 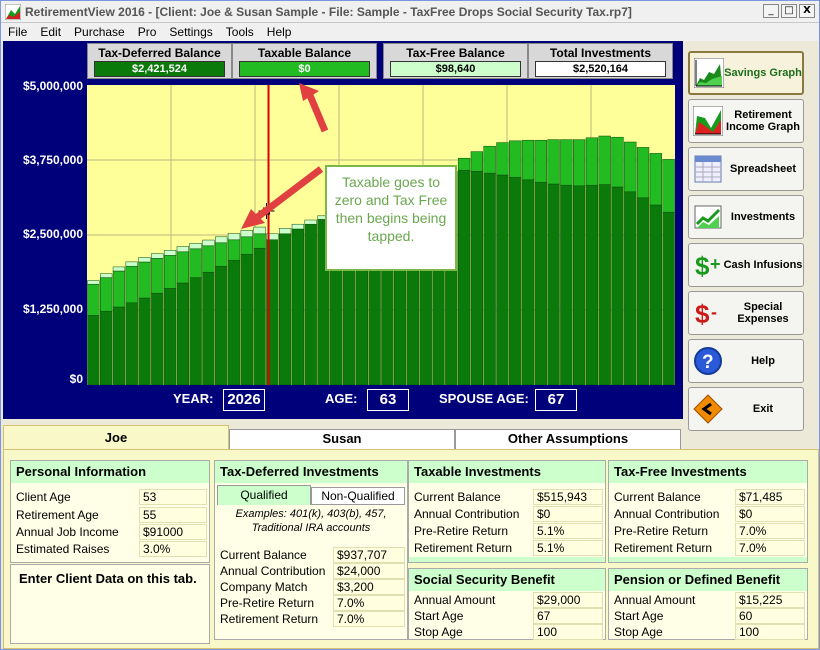 What do you see at coordinates (369, 587) in the screenshot?
I see `company-match-field: $3,200` at bounding box center [369, 587].